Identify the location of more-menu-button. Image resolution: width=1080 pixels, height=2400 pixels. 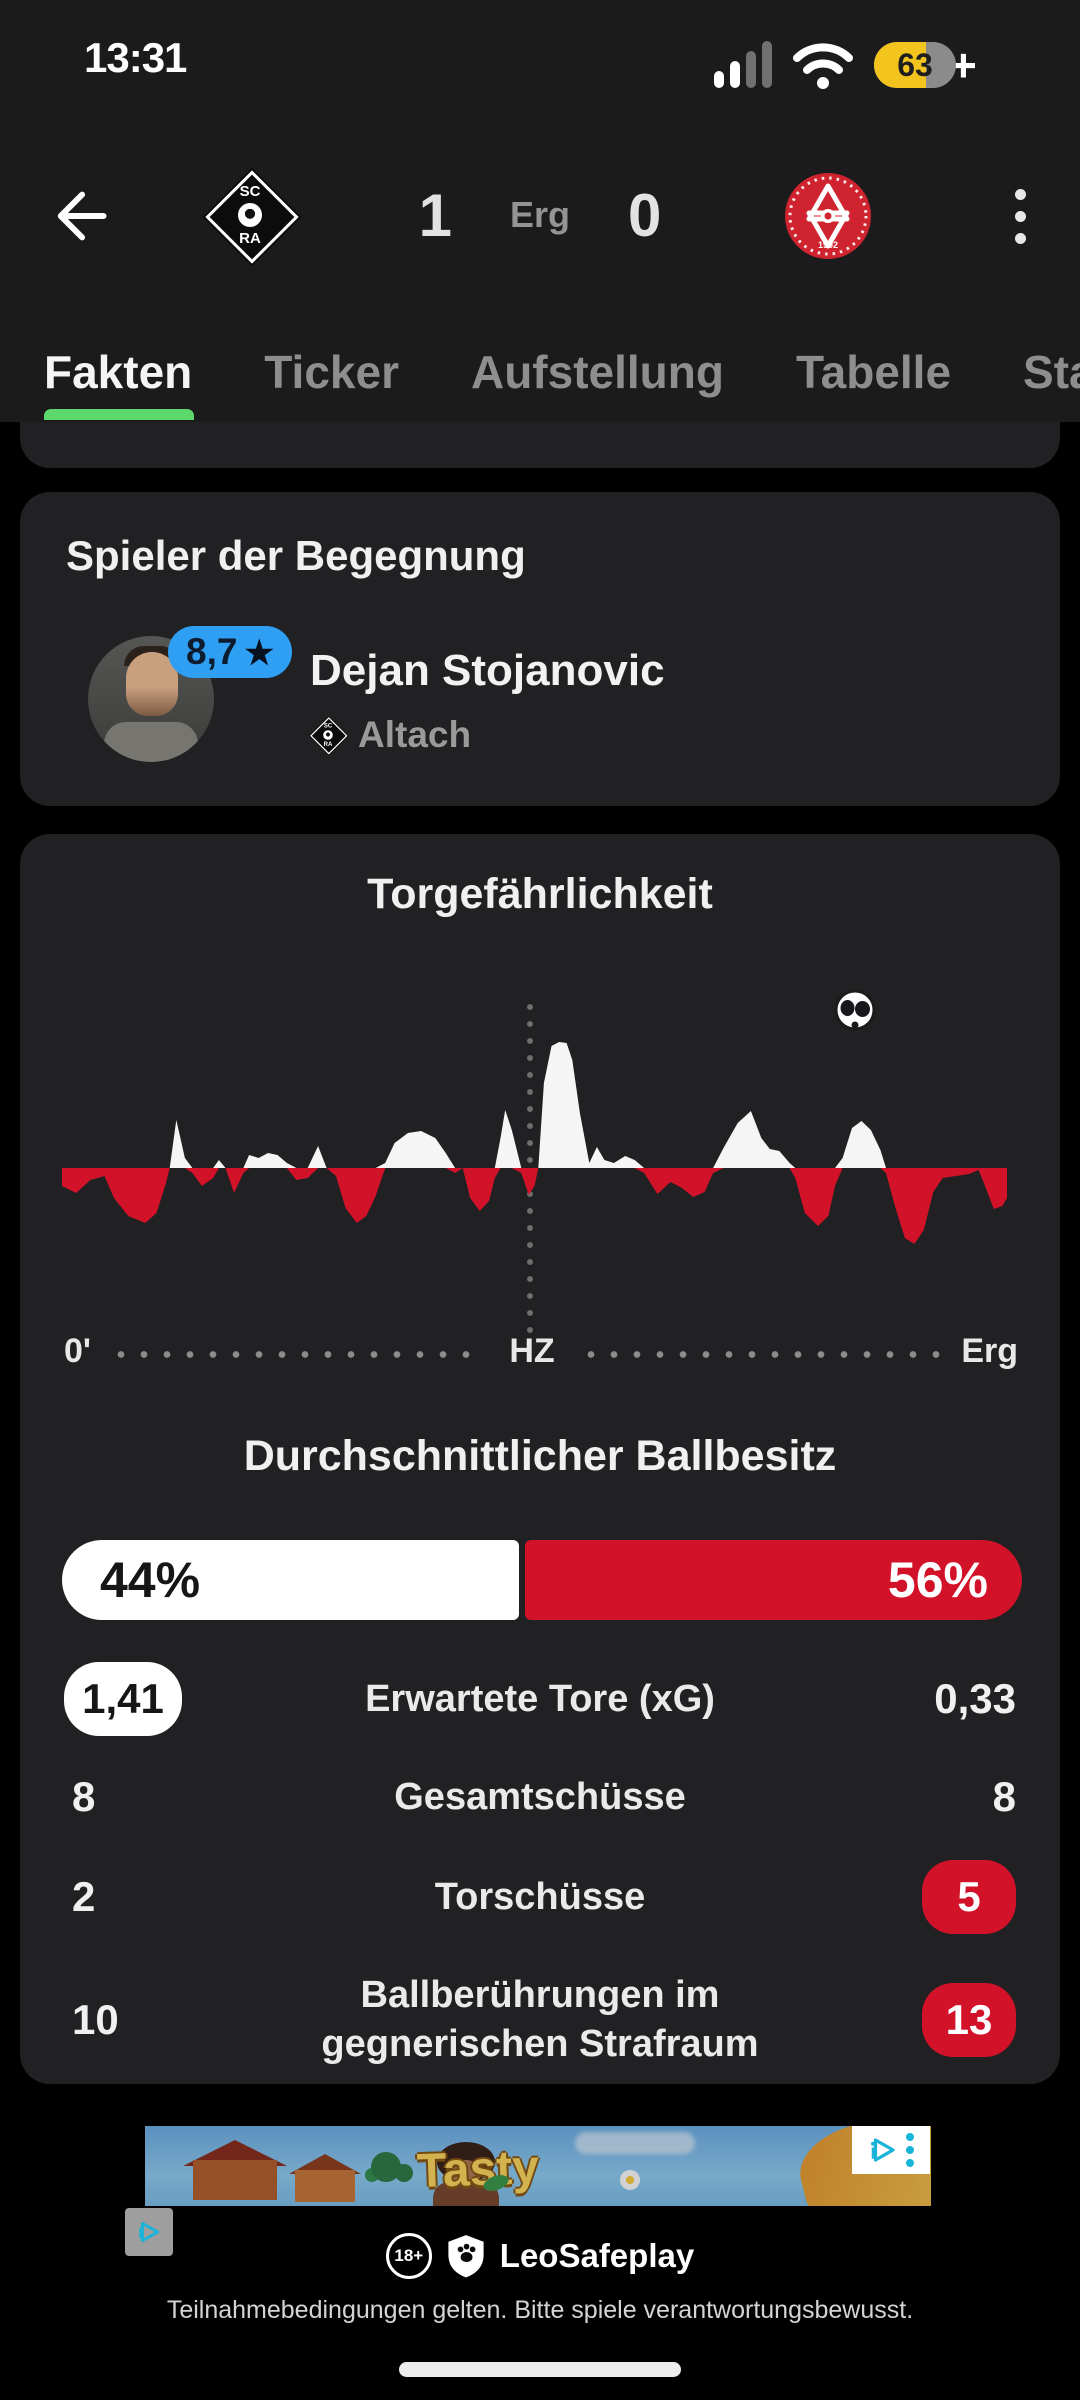
(1020, 216).